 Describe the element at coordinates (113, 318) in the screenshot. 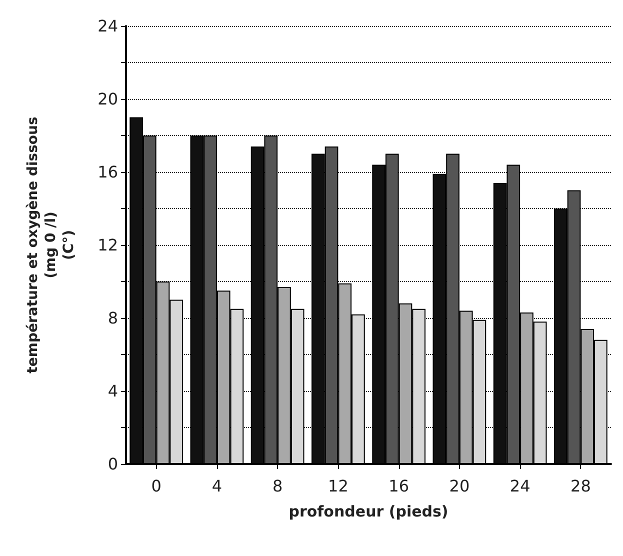

I see `y-tick-label: 8` at that location.